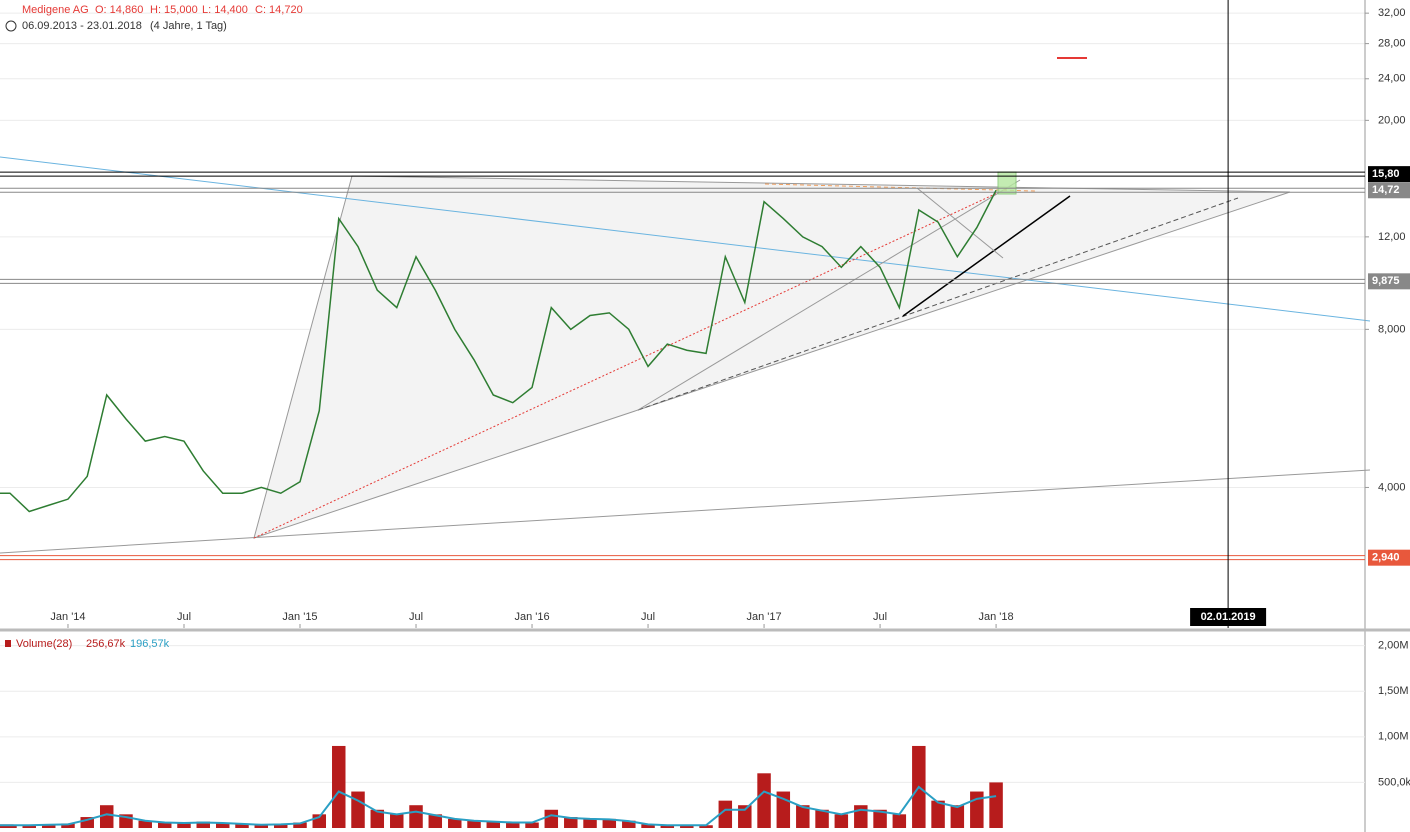 The image size is (1410, 832). Describe the element at coordinates (225, 10) in the screenshot. I see `low: L: 14,400` at that location.